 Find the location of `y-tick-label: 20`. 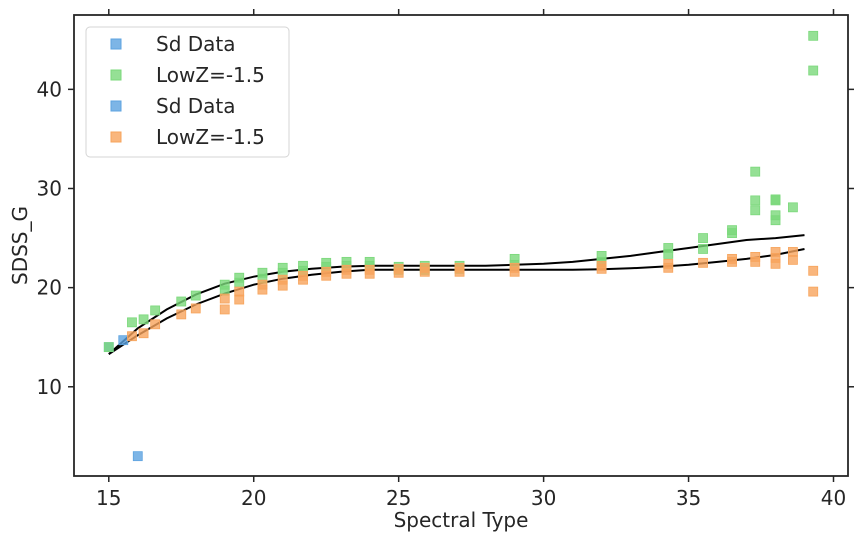

y-tick-label: 20 is located at coordinates (49, 288).